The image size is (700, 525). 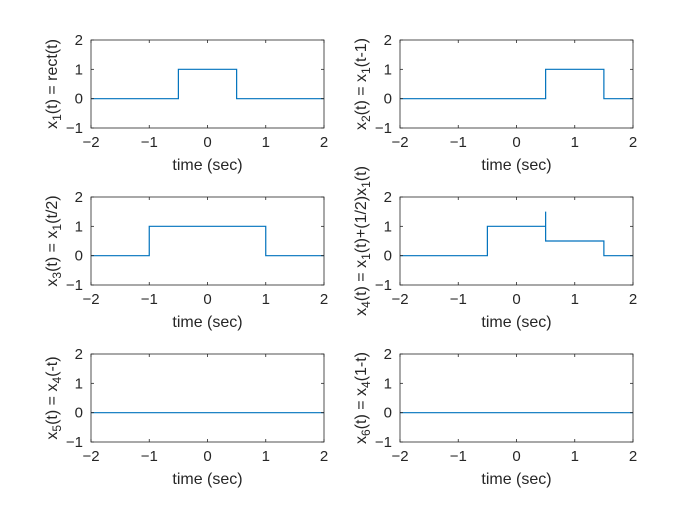 I want to click on y-axis-label: x3(t) = x1(t/2), so click(x=54, y=240).